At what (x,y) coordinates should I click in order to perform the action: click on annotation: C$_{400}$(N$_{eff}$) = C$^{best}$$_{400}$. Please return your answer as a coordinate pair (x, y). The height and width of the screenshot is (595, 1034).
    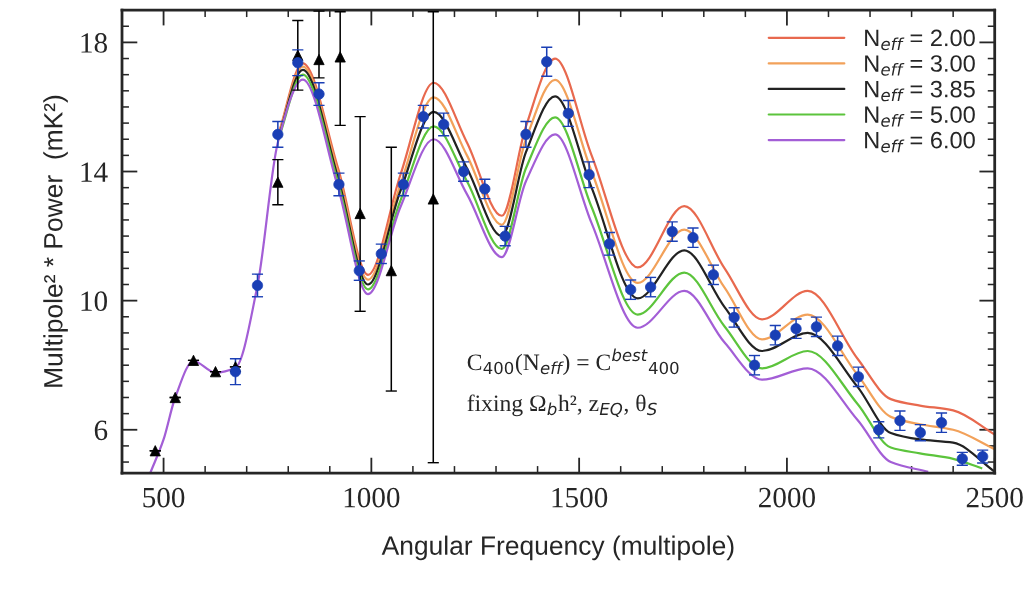
    Looking at the image, I should click on (573, 362).